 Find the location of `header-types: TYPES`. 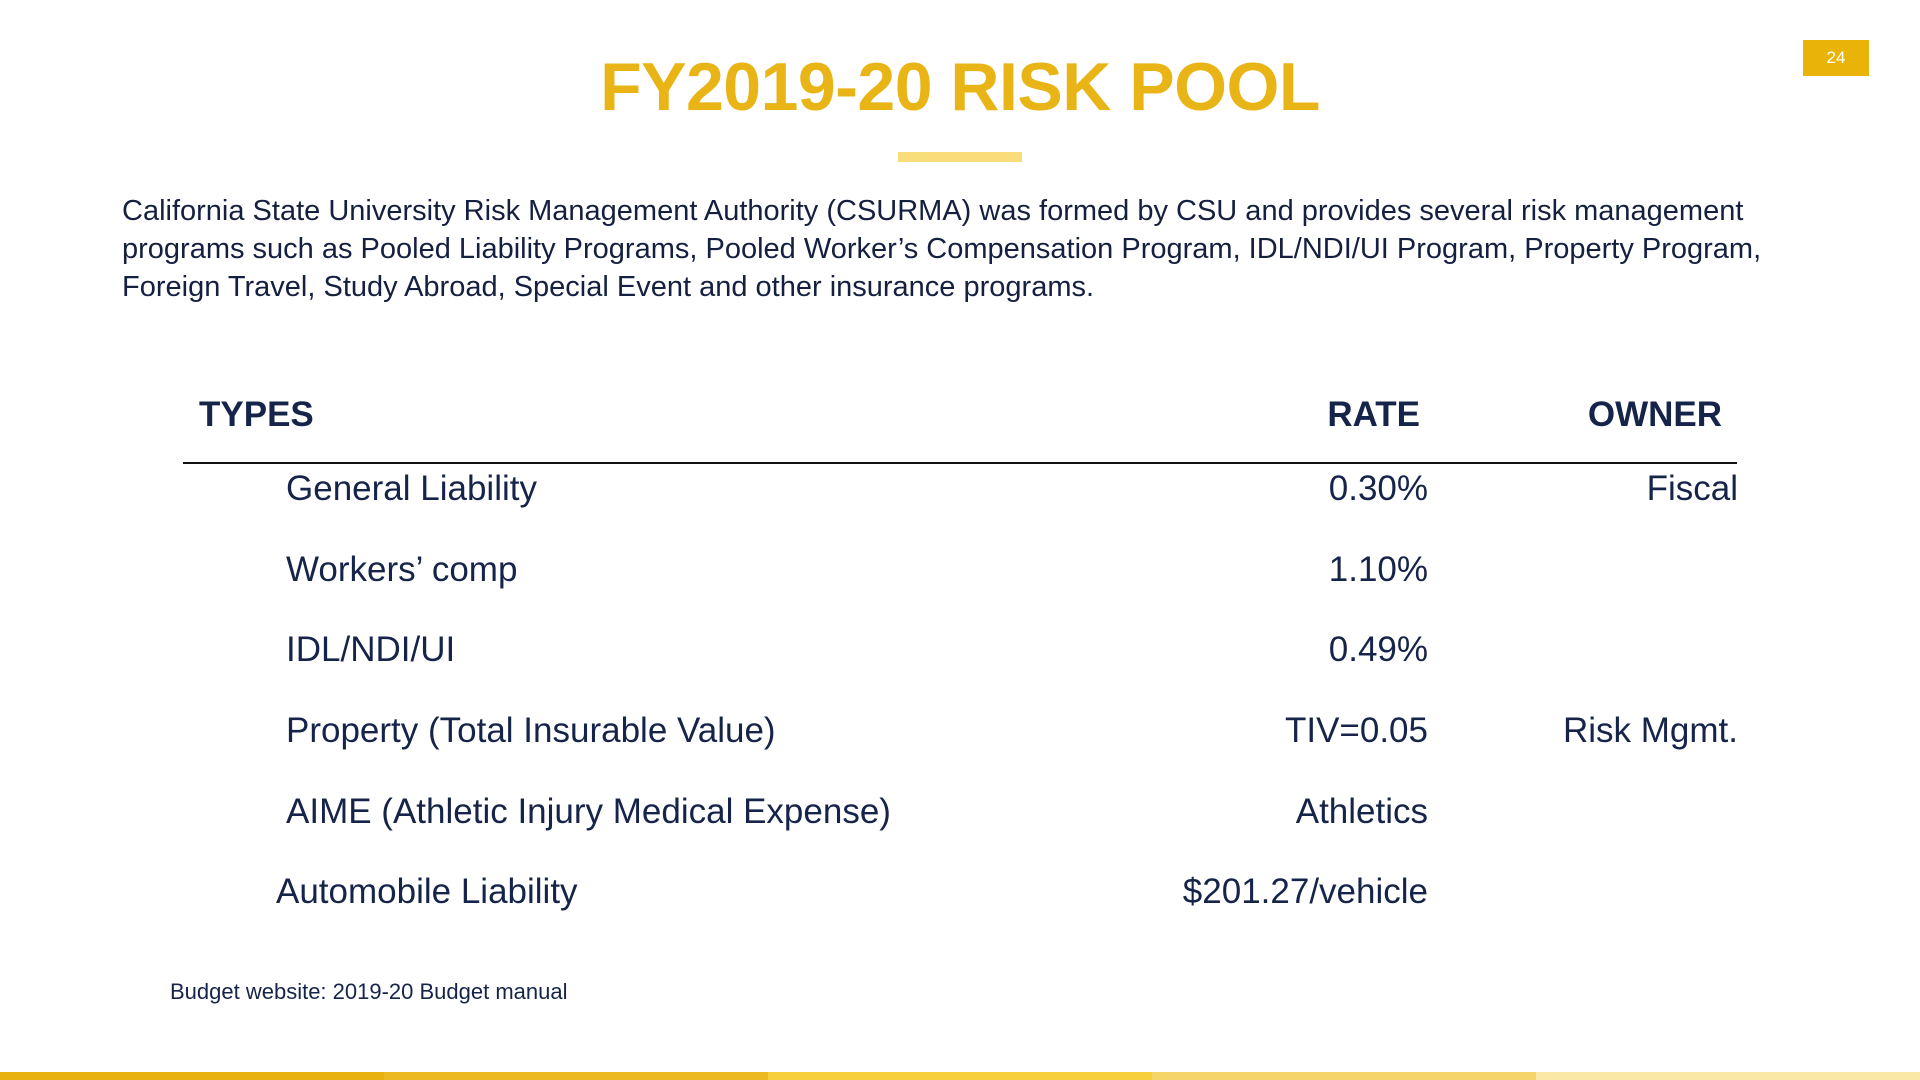

header-types: TYPES is located at coordinates (256, 414).